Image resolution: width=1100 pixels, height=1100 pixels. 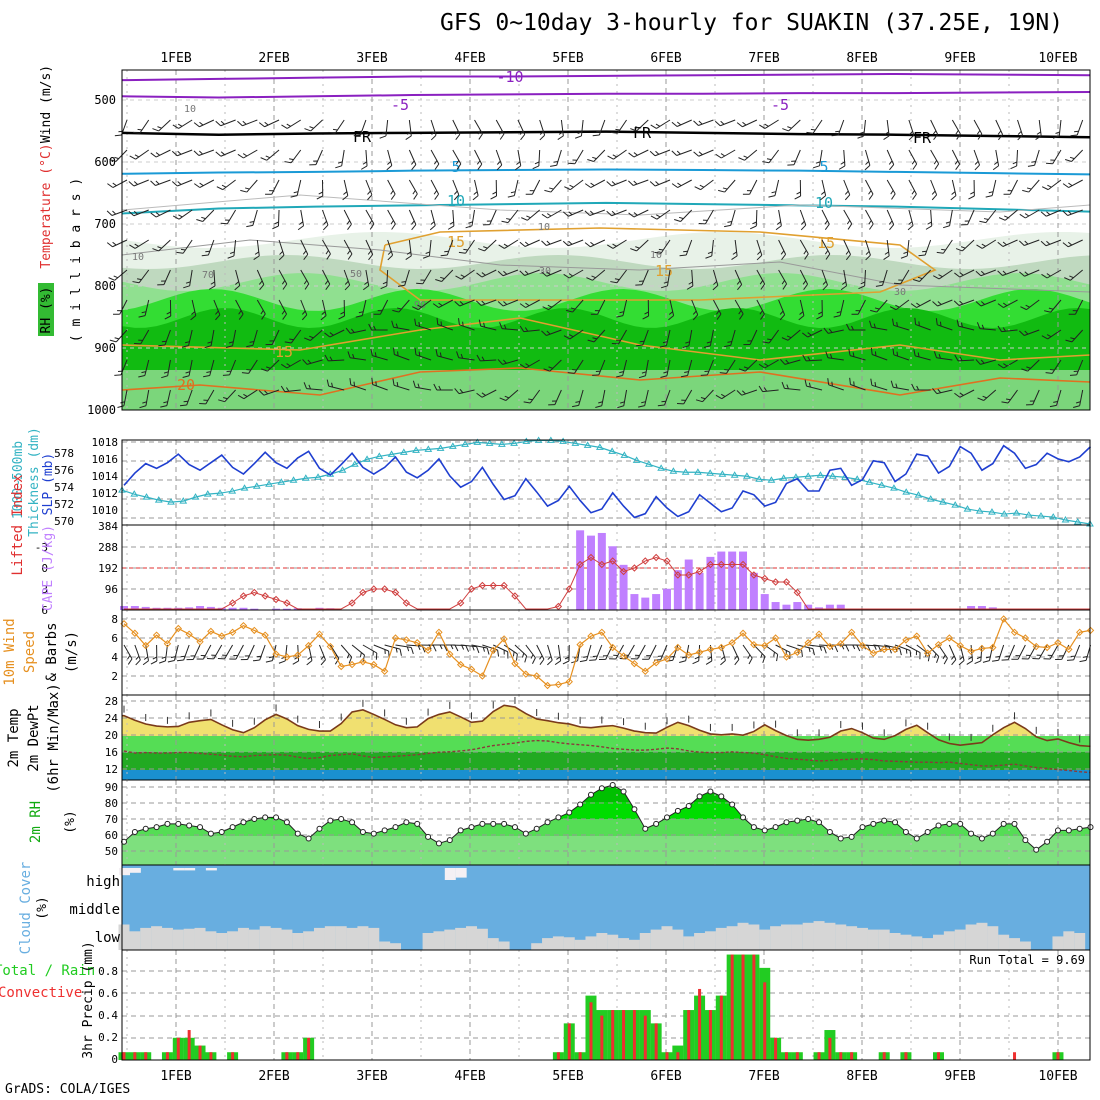 What do you see at coordinates (371, 58) in the screenshot?
I see `date-label-top: 3FEB` at bounding box center [371, 58].